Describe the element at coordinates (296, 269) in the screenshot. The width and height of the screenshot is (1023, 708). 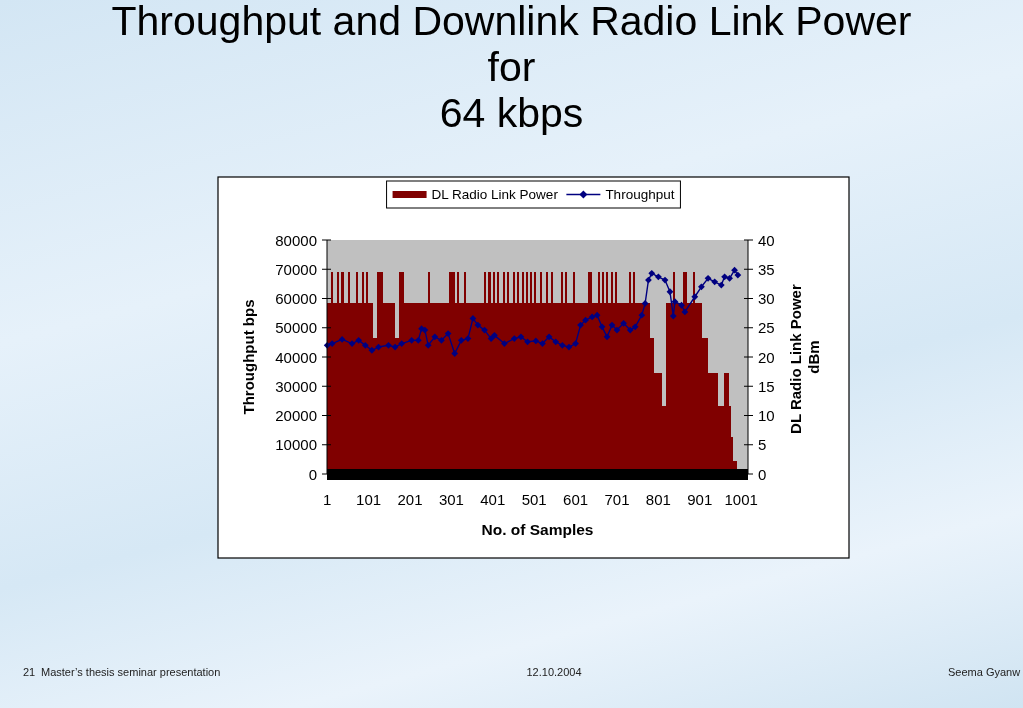
I see `y-tick-label: 70000` at that location.